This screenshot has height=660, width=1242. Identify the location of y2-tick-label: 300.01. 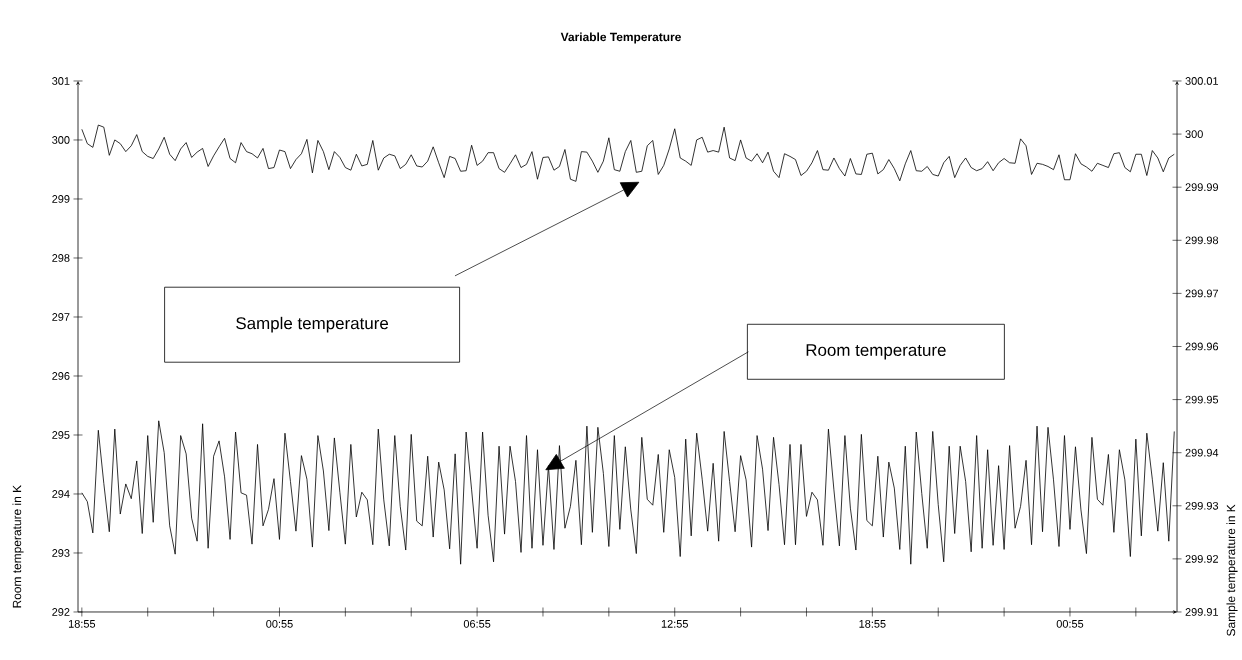
(1202, 81).